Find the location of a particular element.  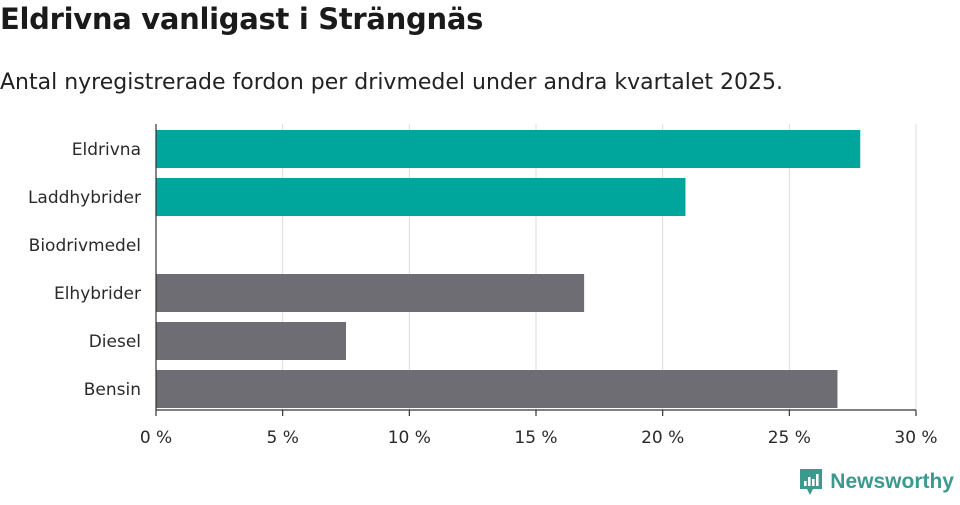

x-tick-label: 30 % is located at coordinates (915, 438).